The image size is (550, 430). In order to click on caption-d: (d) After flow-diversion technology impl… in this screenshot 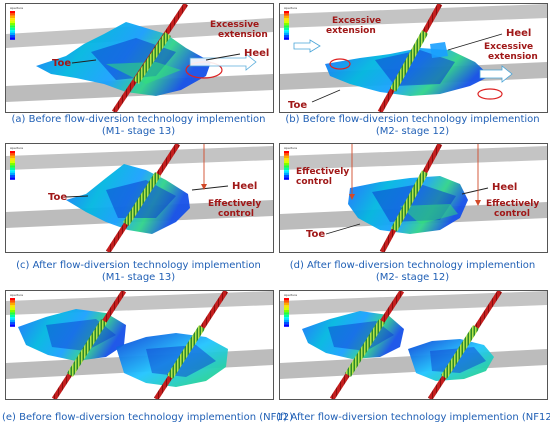, I will do `click(412, 271)`.